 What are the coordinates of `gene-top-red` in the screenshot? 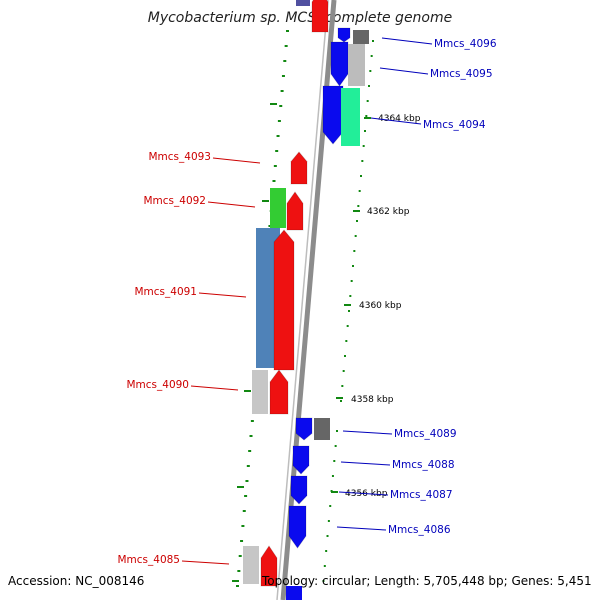 It's located at (320, 16).